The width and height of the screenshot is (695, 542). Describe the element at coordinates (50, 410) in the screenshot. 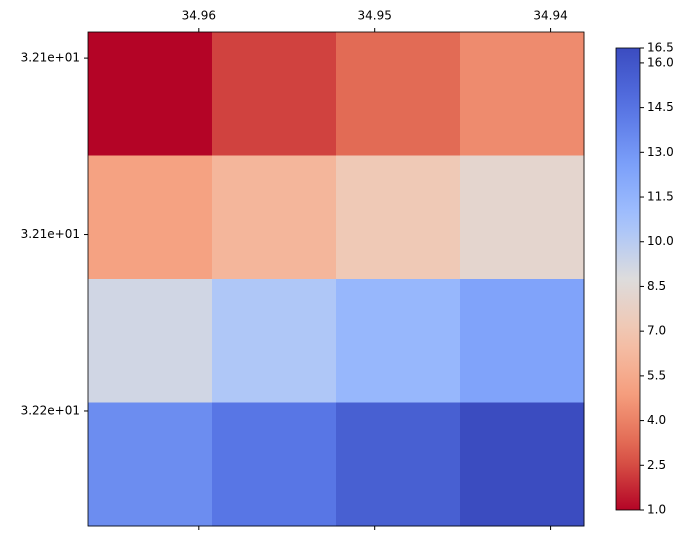

I see `y-tick-label: 3.22e+01` at that location.